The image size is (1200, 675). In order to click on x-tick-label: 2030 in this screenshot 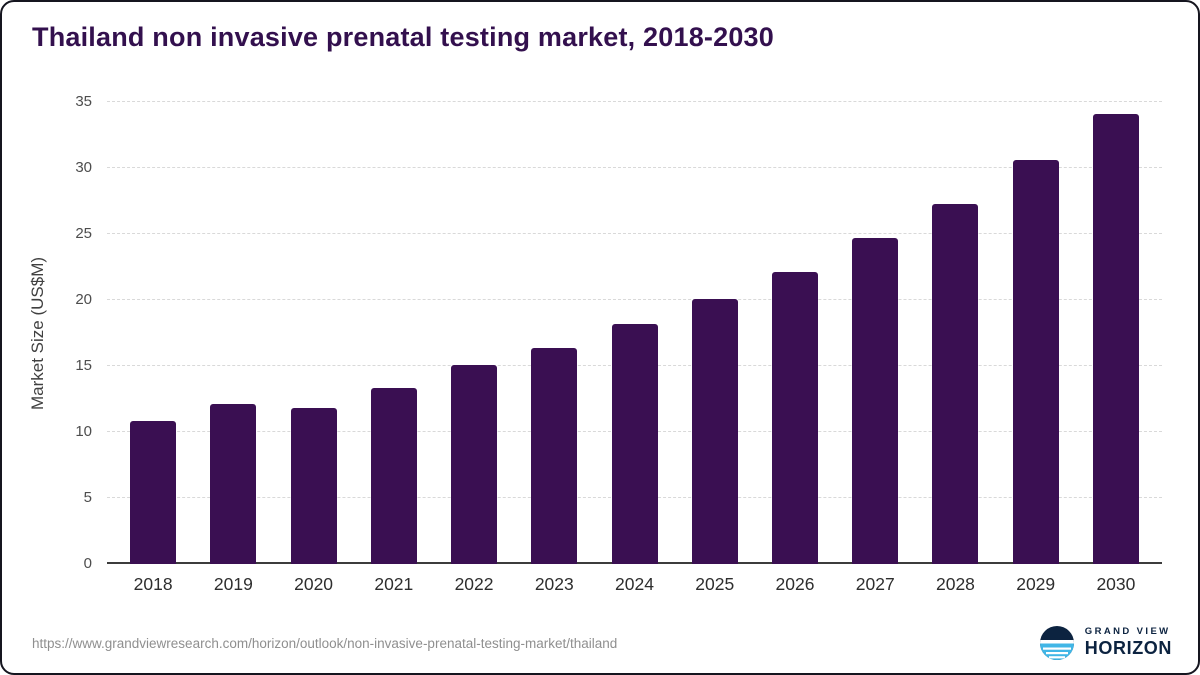, I will do `click(1116, 584)`.